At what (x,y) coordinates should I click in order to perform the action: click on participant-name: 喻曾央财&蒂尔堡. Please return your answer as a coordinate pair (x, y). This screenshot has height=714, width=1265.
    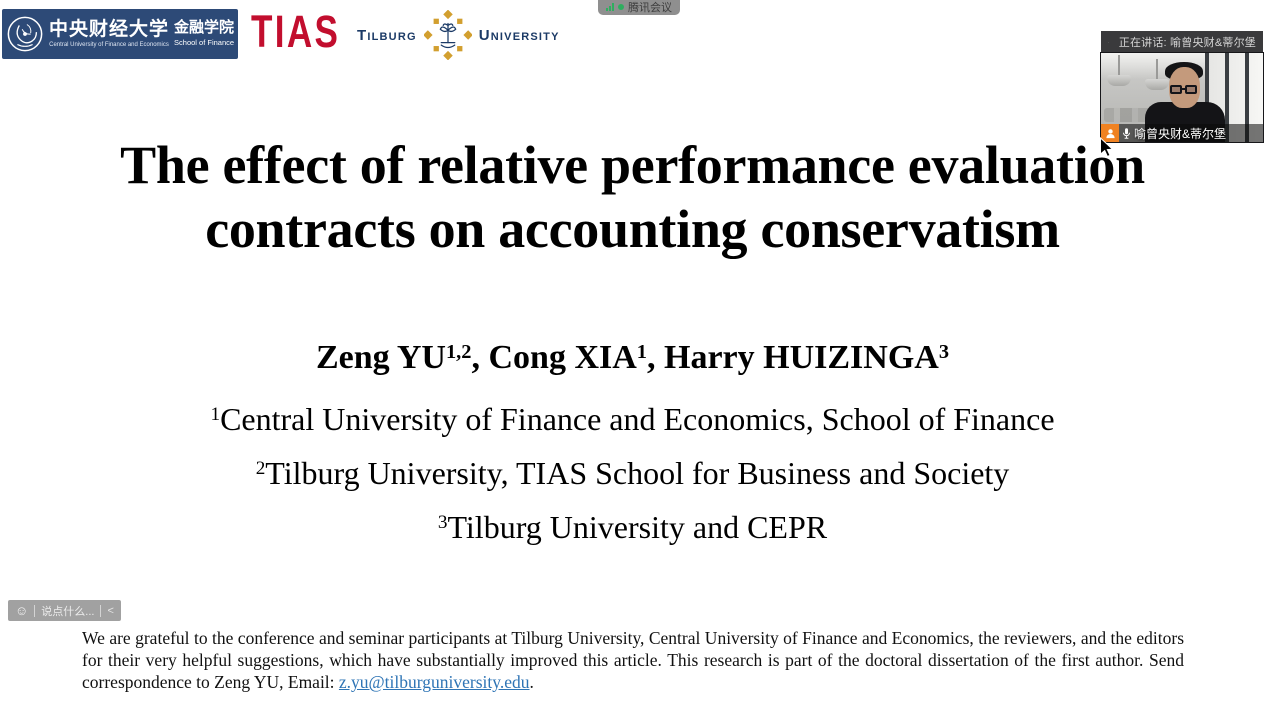
    Looking at the image, I should click on (1180, 133).